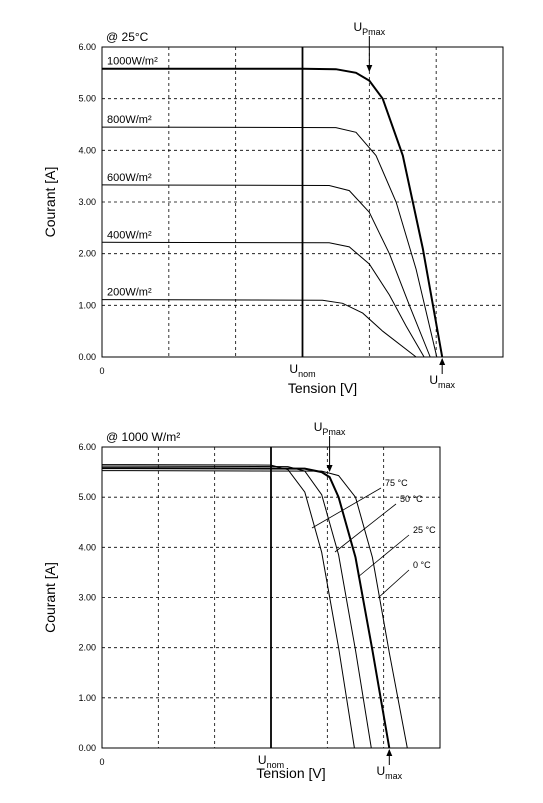 The width and height of the screenshot is (543, 803). Describe the element at coordinates (424, 530) in the screenshot. I see `series-label: 25 °C` at that location.